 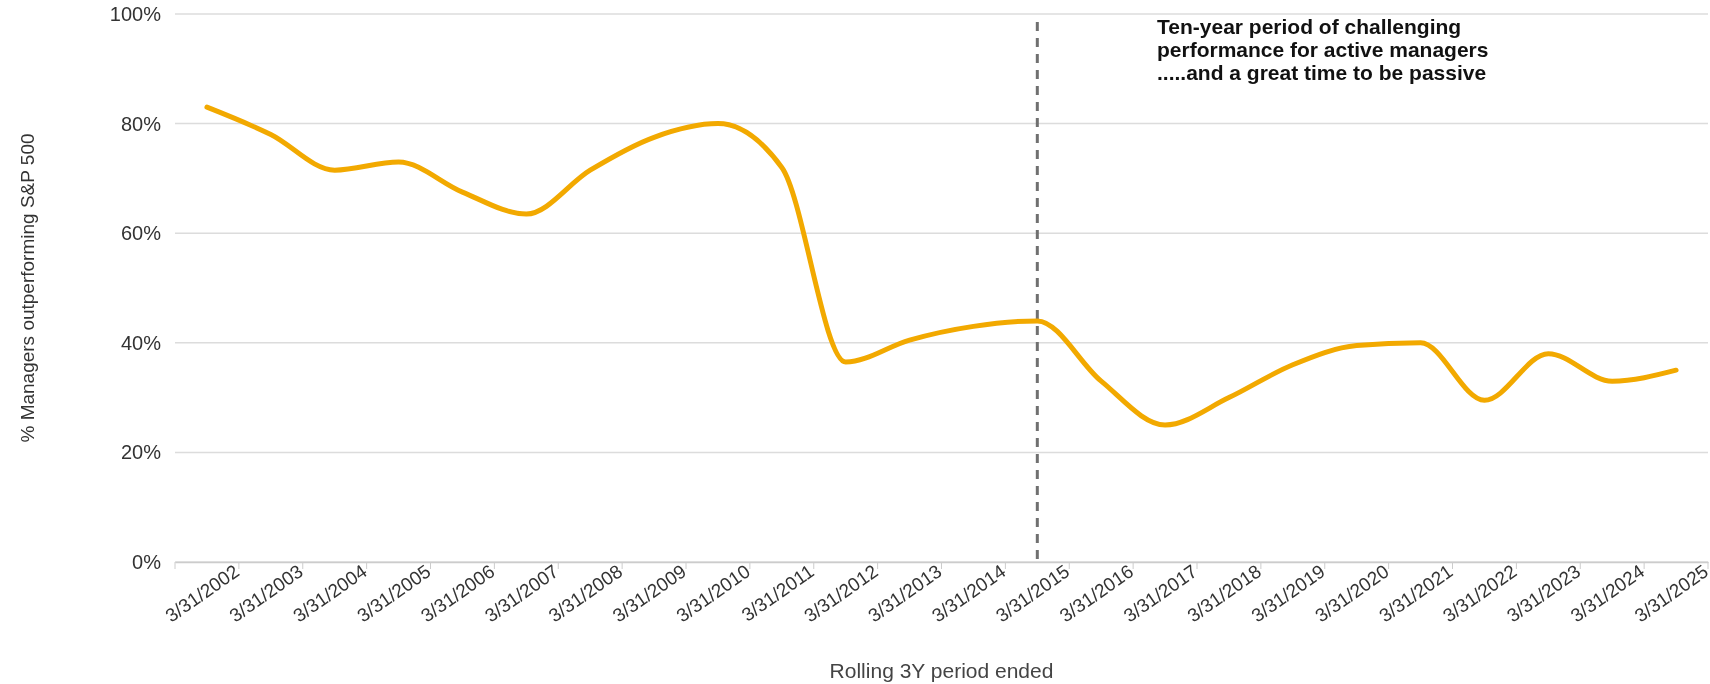 I want to click on y-tick-label: 40%, so click(x=141, y=342).